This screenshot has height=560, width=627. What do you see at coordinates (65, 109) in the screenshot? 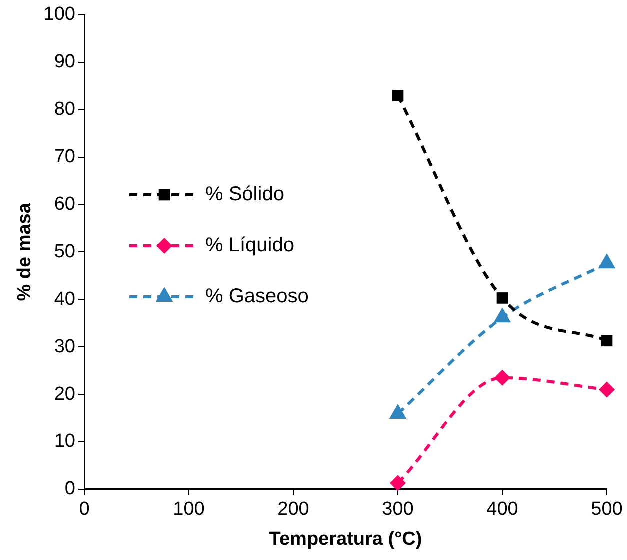
I see `y-tick-label: 80` at bounding box center [65, 109].